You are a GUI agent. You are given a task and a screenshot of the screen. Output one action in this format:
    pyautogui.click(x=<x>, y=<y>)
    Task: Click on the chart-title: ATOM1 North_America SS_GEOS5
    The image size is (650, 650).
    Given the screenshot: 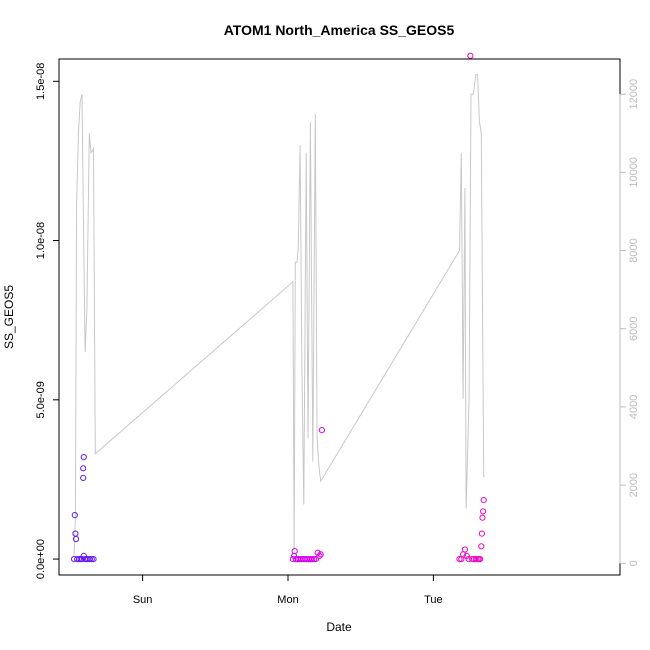 What is the action you would take?
    pyautogui.click(x=339, y=30)
    